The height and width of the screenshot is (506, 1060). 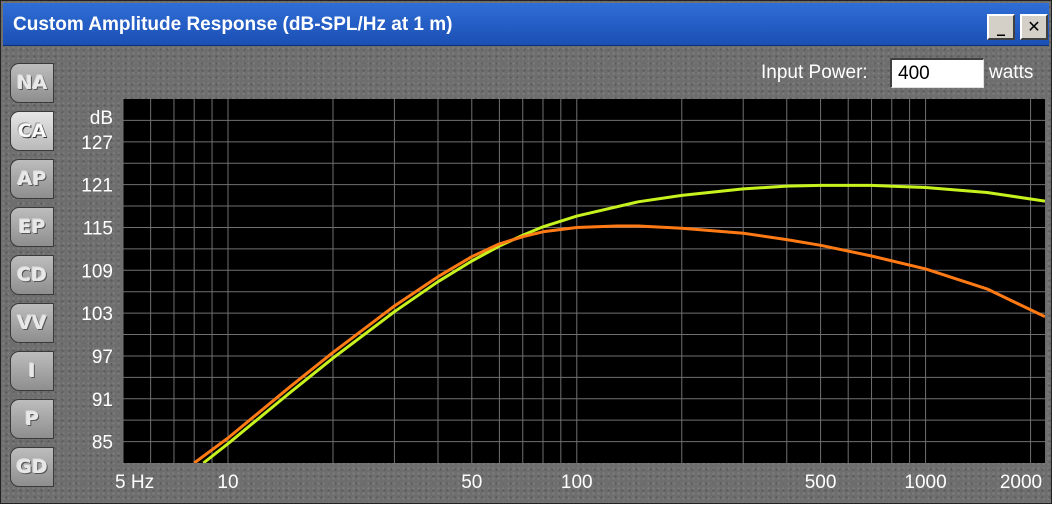 What do you see at coordinates (1021, 482) in the screenshot?
I see `x-tick-label: 2000` at bounding box center [1021, 482].